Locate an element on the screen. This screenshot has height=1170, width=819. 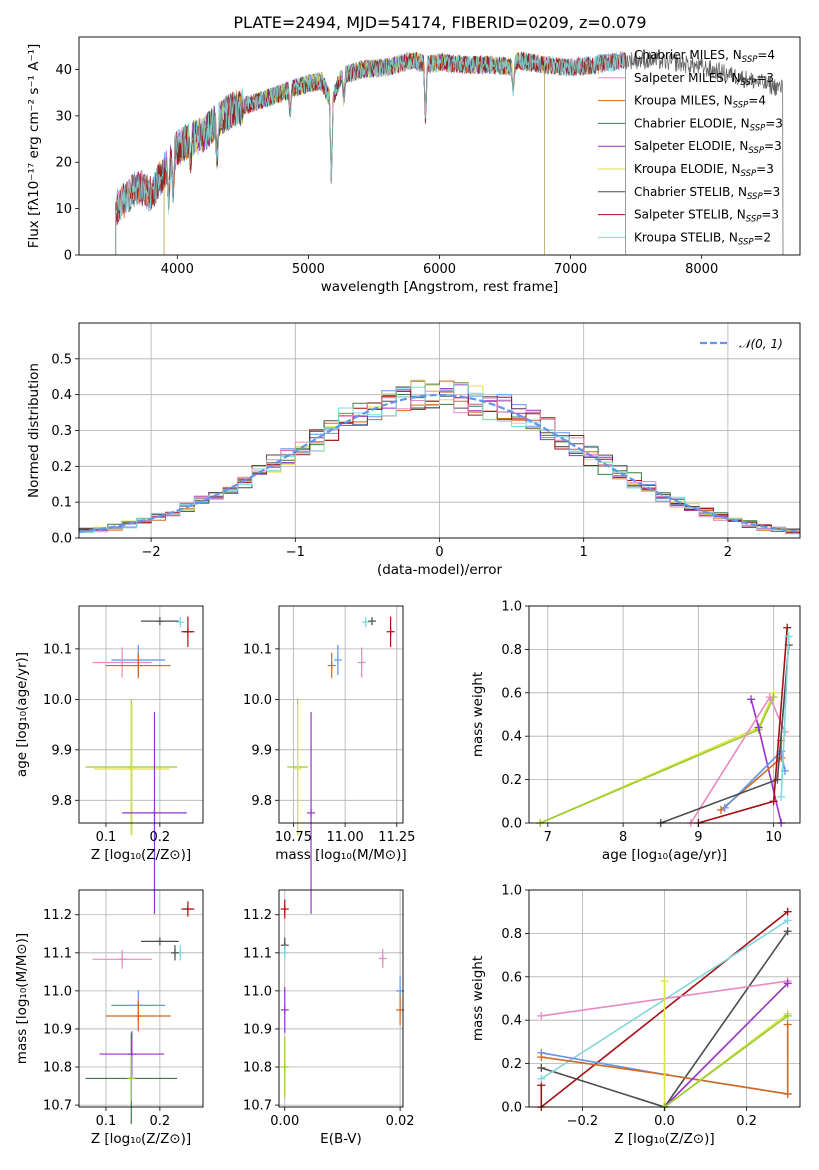
x-tick-label: 0.1 is located at coordinates (106, 1121).